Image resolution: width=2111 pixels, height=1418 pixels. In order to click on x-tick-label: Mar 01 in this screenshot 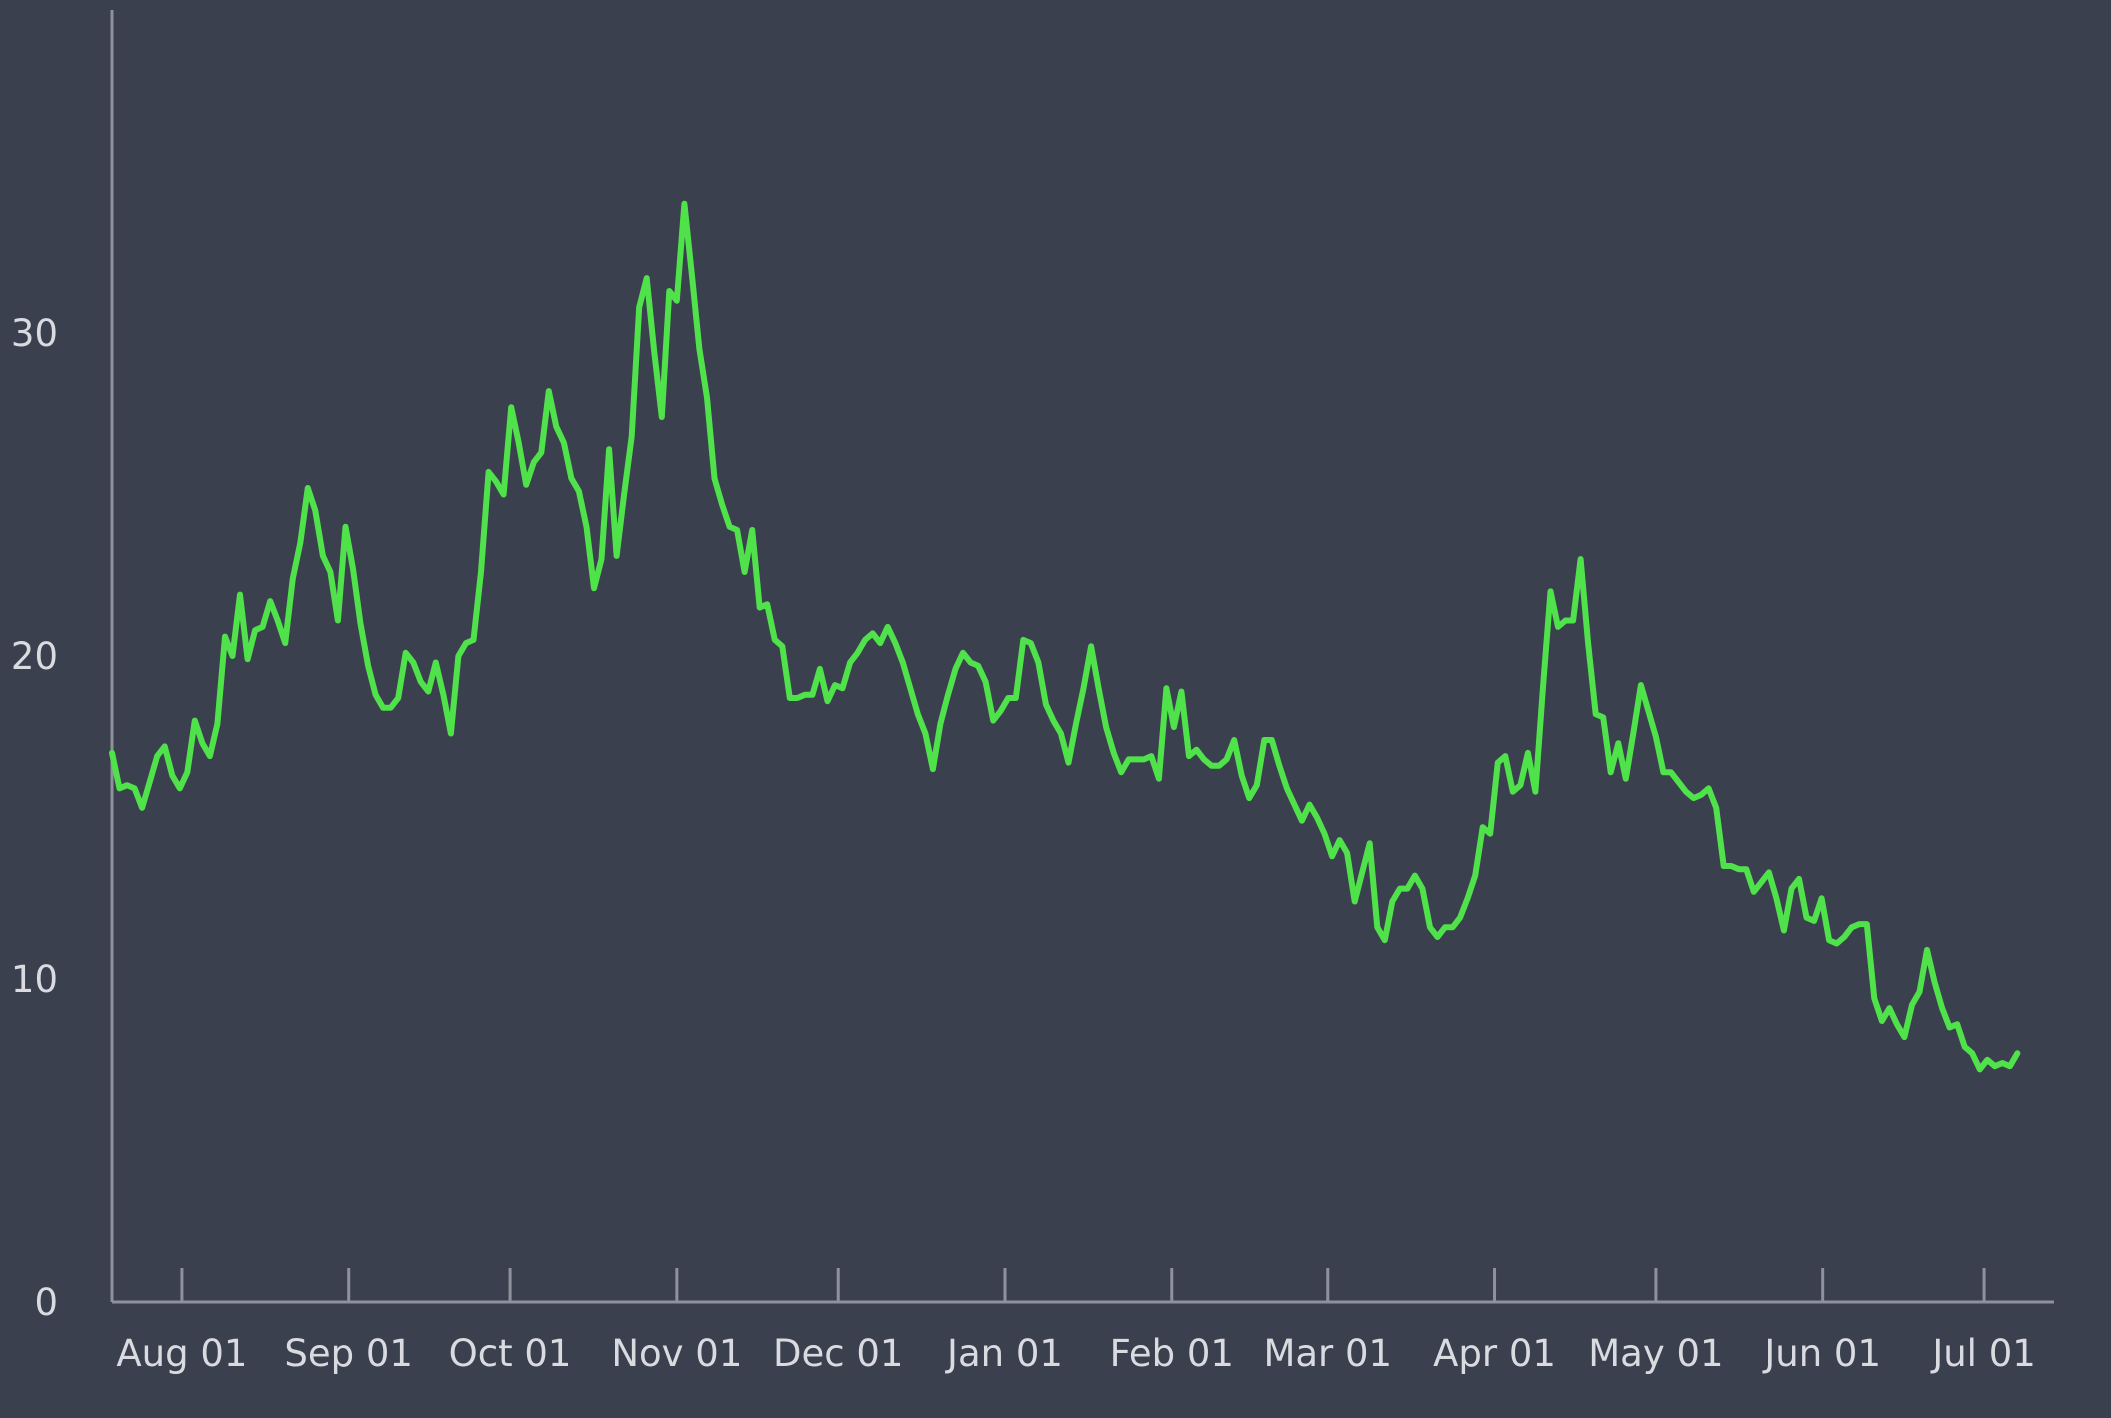, I will do `click(1327, 1353)`.